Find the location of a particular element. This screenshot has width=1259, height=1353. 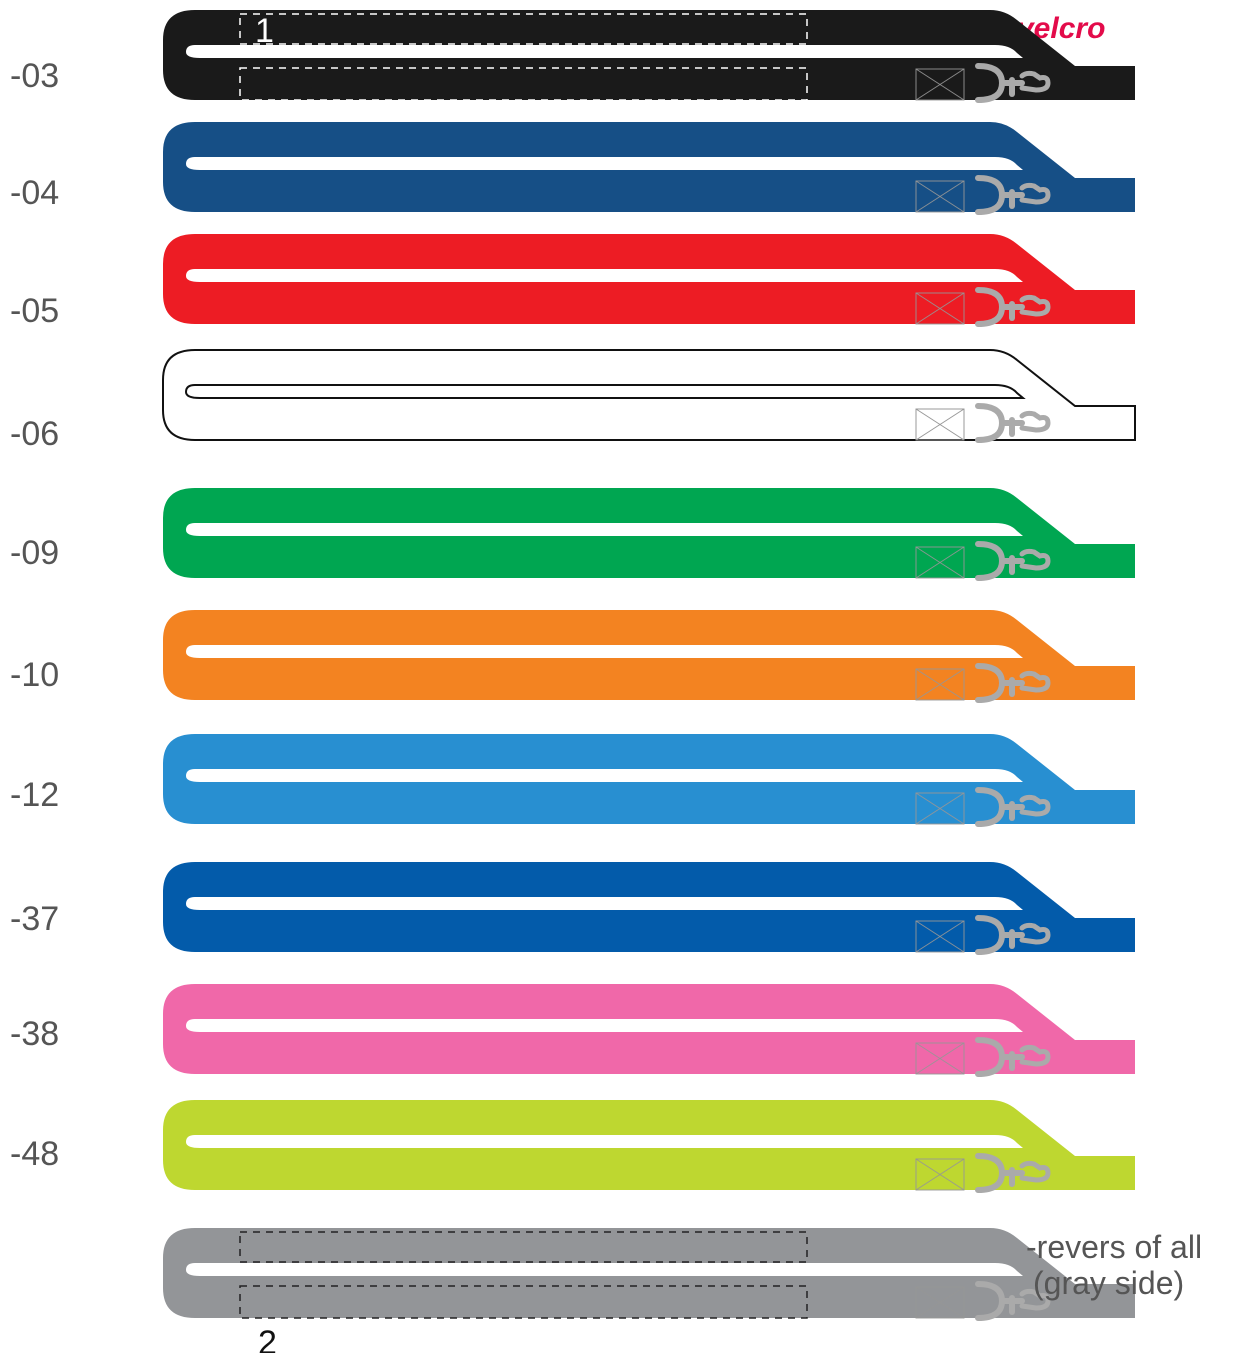

variant-code: -06 is located at coordinates (34, 434).